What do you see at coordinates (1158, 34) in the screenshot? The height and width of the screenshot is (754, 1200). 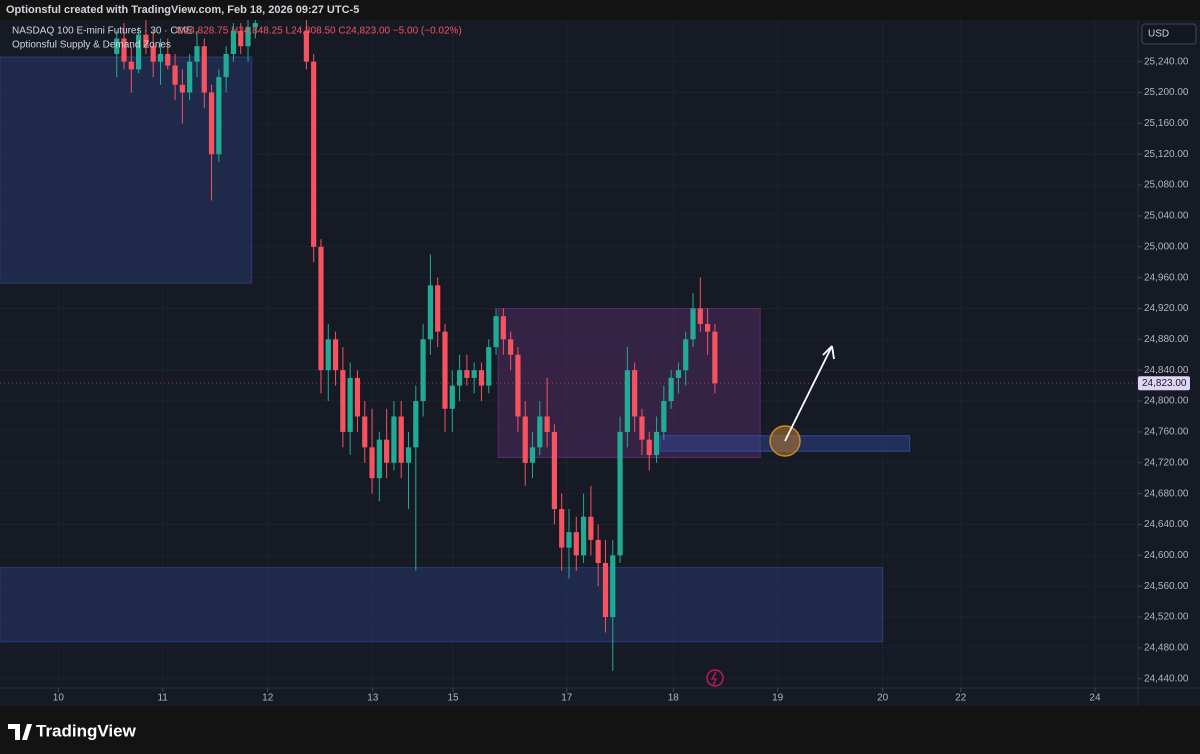 I see `currency: USD` at bounding box center [1158, 34].